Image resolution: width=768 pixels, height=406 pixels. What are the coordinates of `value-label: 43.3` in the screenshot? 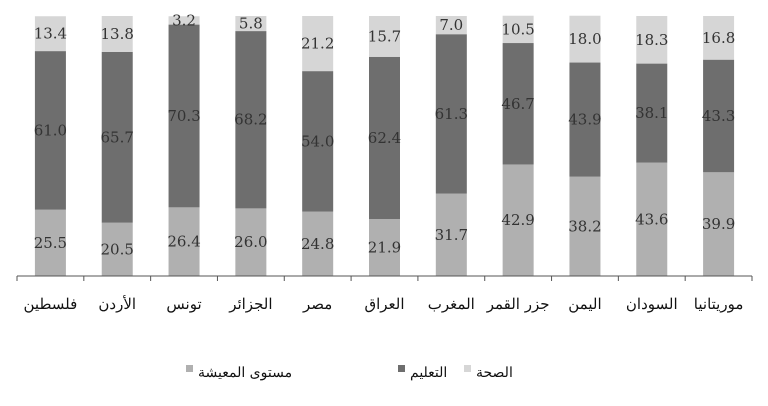 It's located at (718, 116).